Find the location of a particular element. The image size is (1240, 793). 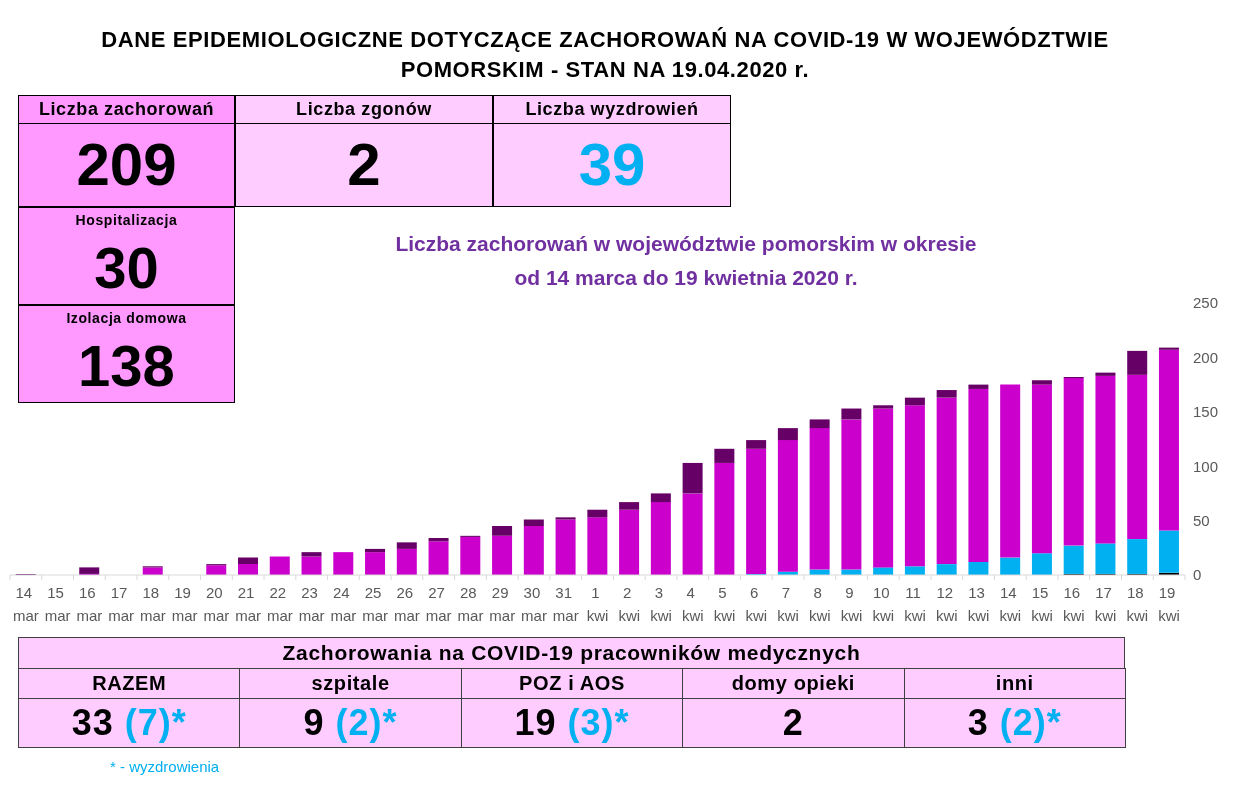

x-tick-label: 10 kwi is located at coordinates (883, 604).